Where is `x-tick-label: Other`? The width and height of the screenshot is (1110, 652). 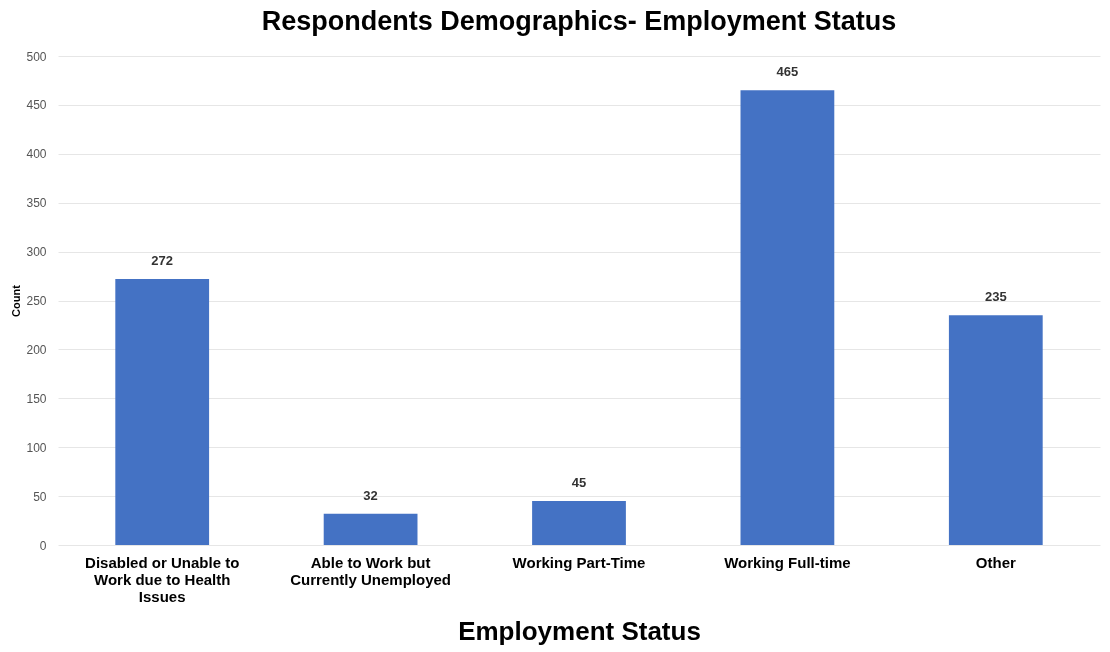
x-tick-label: Other is located at coordinates (995, 562).